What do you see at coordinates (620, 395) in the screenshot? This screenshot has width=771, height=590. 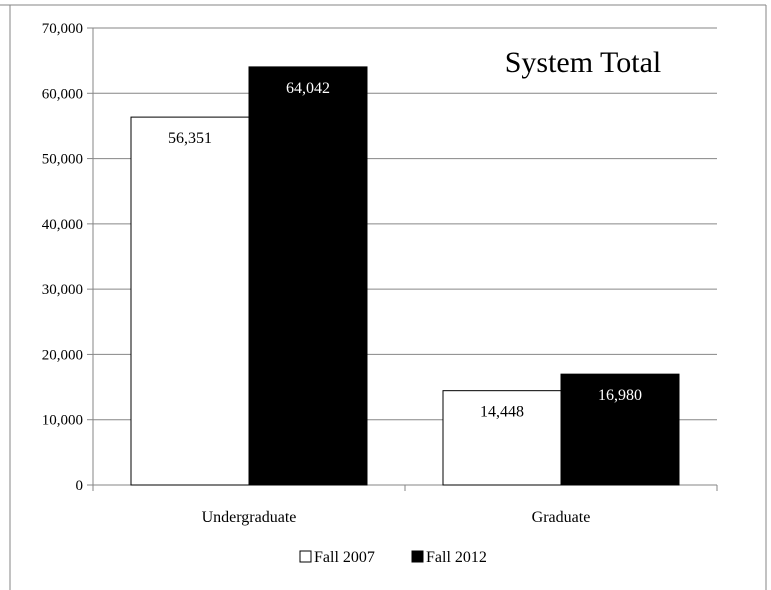 I see `data-label: 16,980` at bounding box center [620, 395].